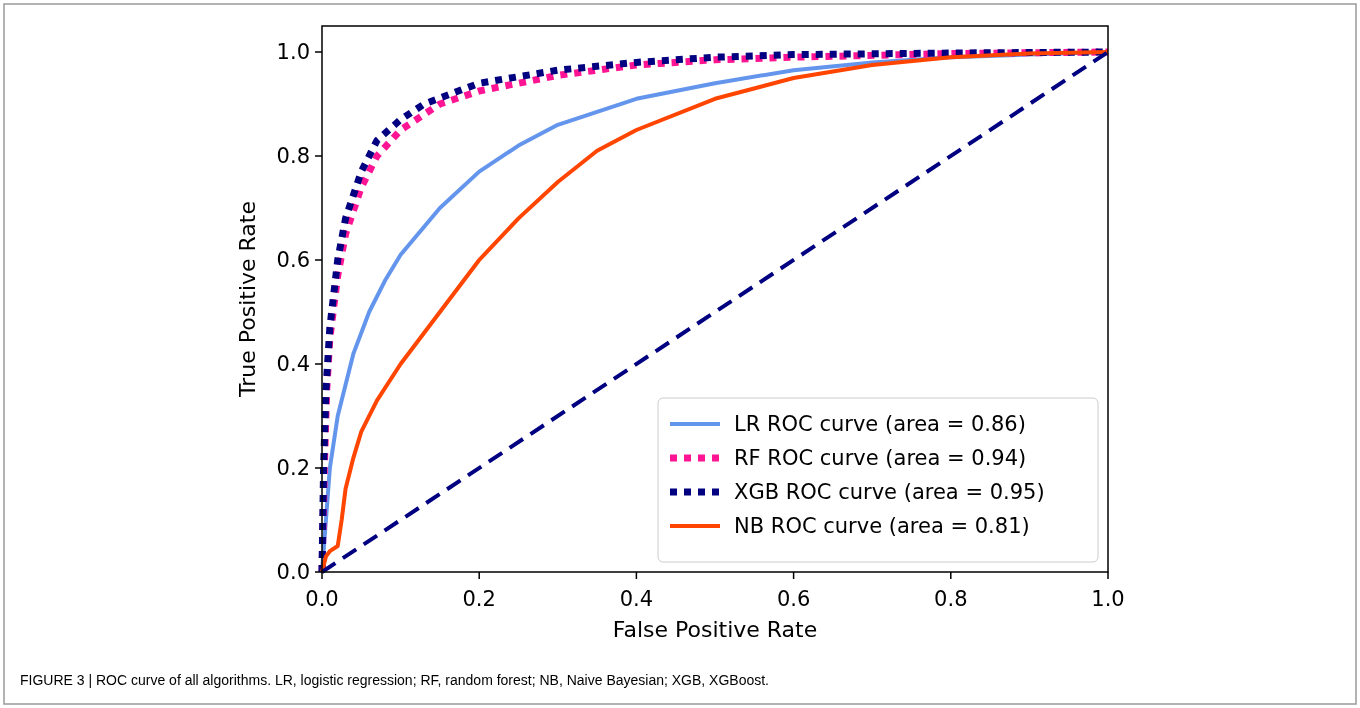 This screenshot has height=708, width=1360. I want to click on caption: FIGURE 3 | ROC curve of all algorithms. LR, logistic regression; RF, random forest; NB, Naive Bayesian; XGB, XGBoost., so click(395, 680).